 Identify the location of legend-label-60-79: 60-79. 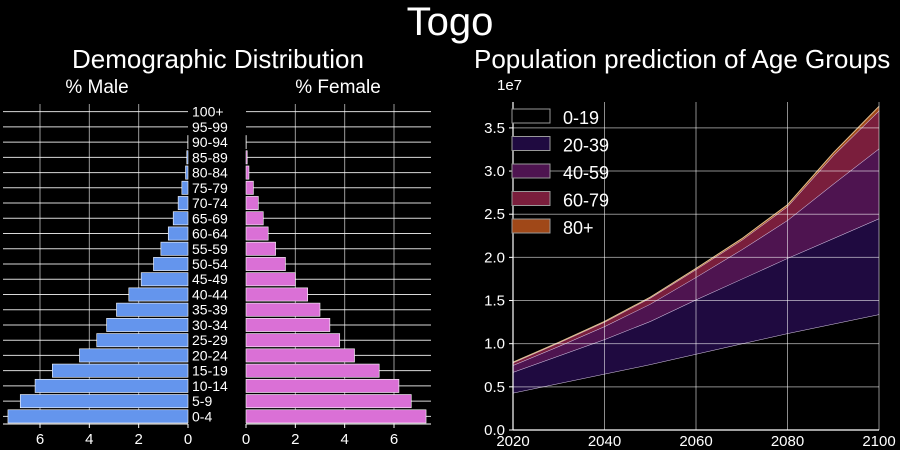
(586, 201).